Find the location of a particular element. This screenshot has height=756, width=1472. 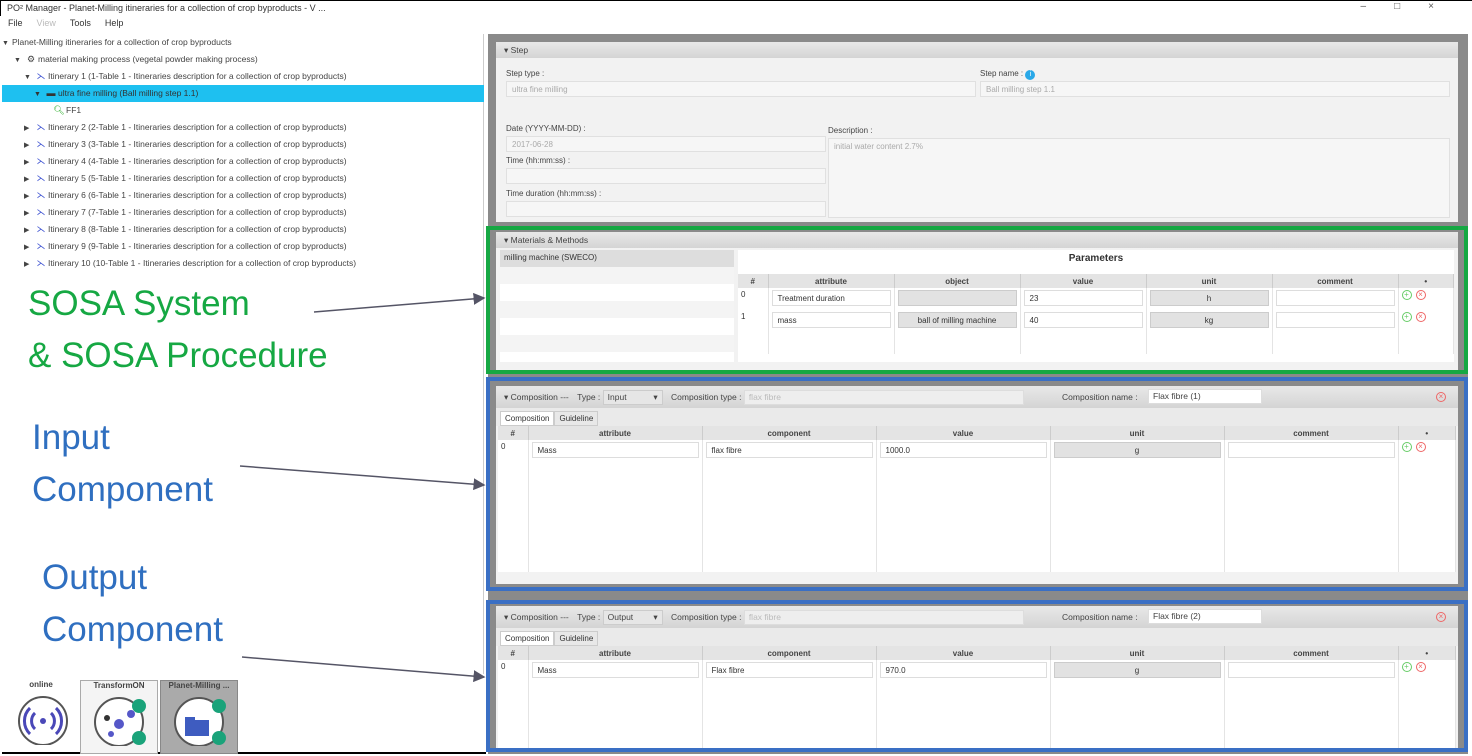

component-input: Flax fibre is located at coordinates (789, 670).